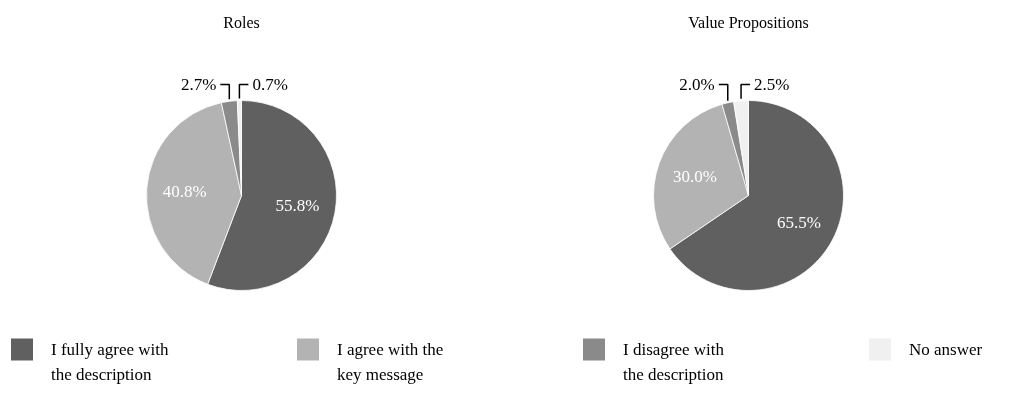 The width and height of the screenshot is (1021, 415). What do you see at coordinates (674, 362) in the screenshot?
I see `legend-label: I disagree with the description` at bounding box center [674, 362].